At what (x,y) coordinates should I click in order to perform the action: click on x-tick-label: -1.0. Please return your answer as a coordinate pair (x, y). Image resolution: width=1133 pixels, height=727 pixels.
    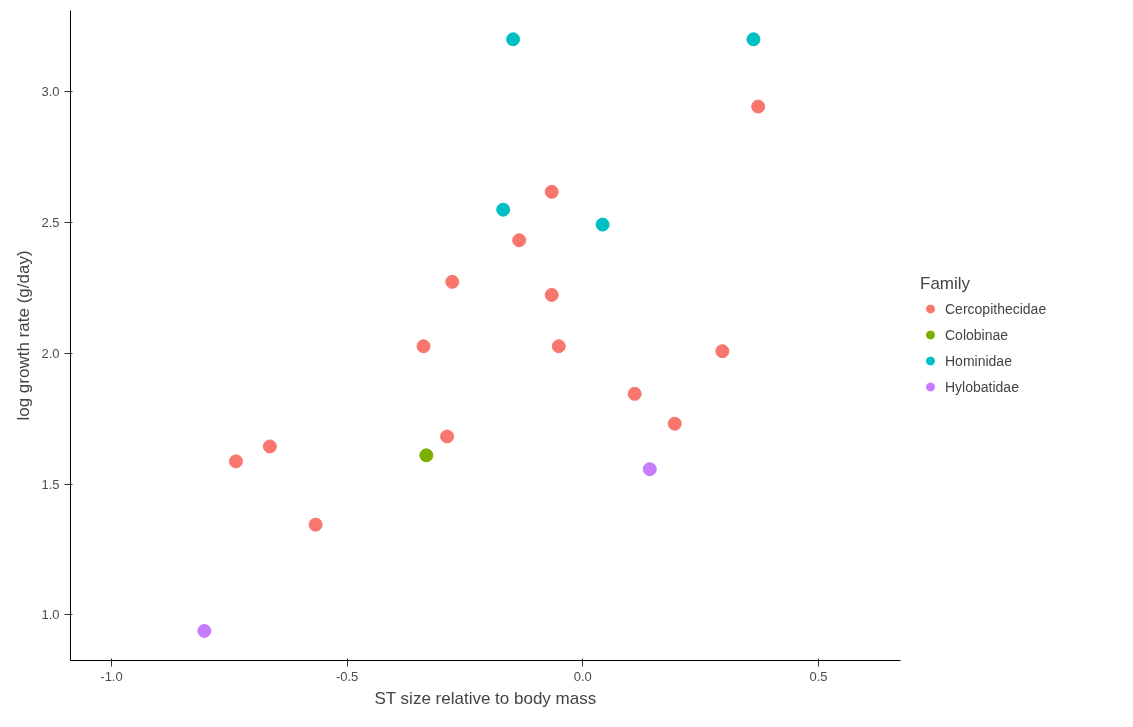
    Looking at the image, I should click on (111, 676).